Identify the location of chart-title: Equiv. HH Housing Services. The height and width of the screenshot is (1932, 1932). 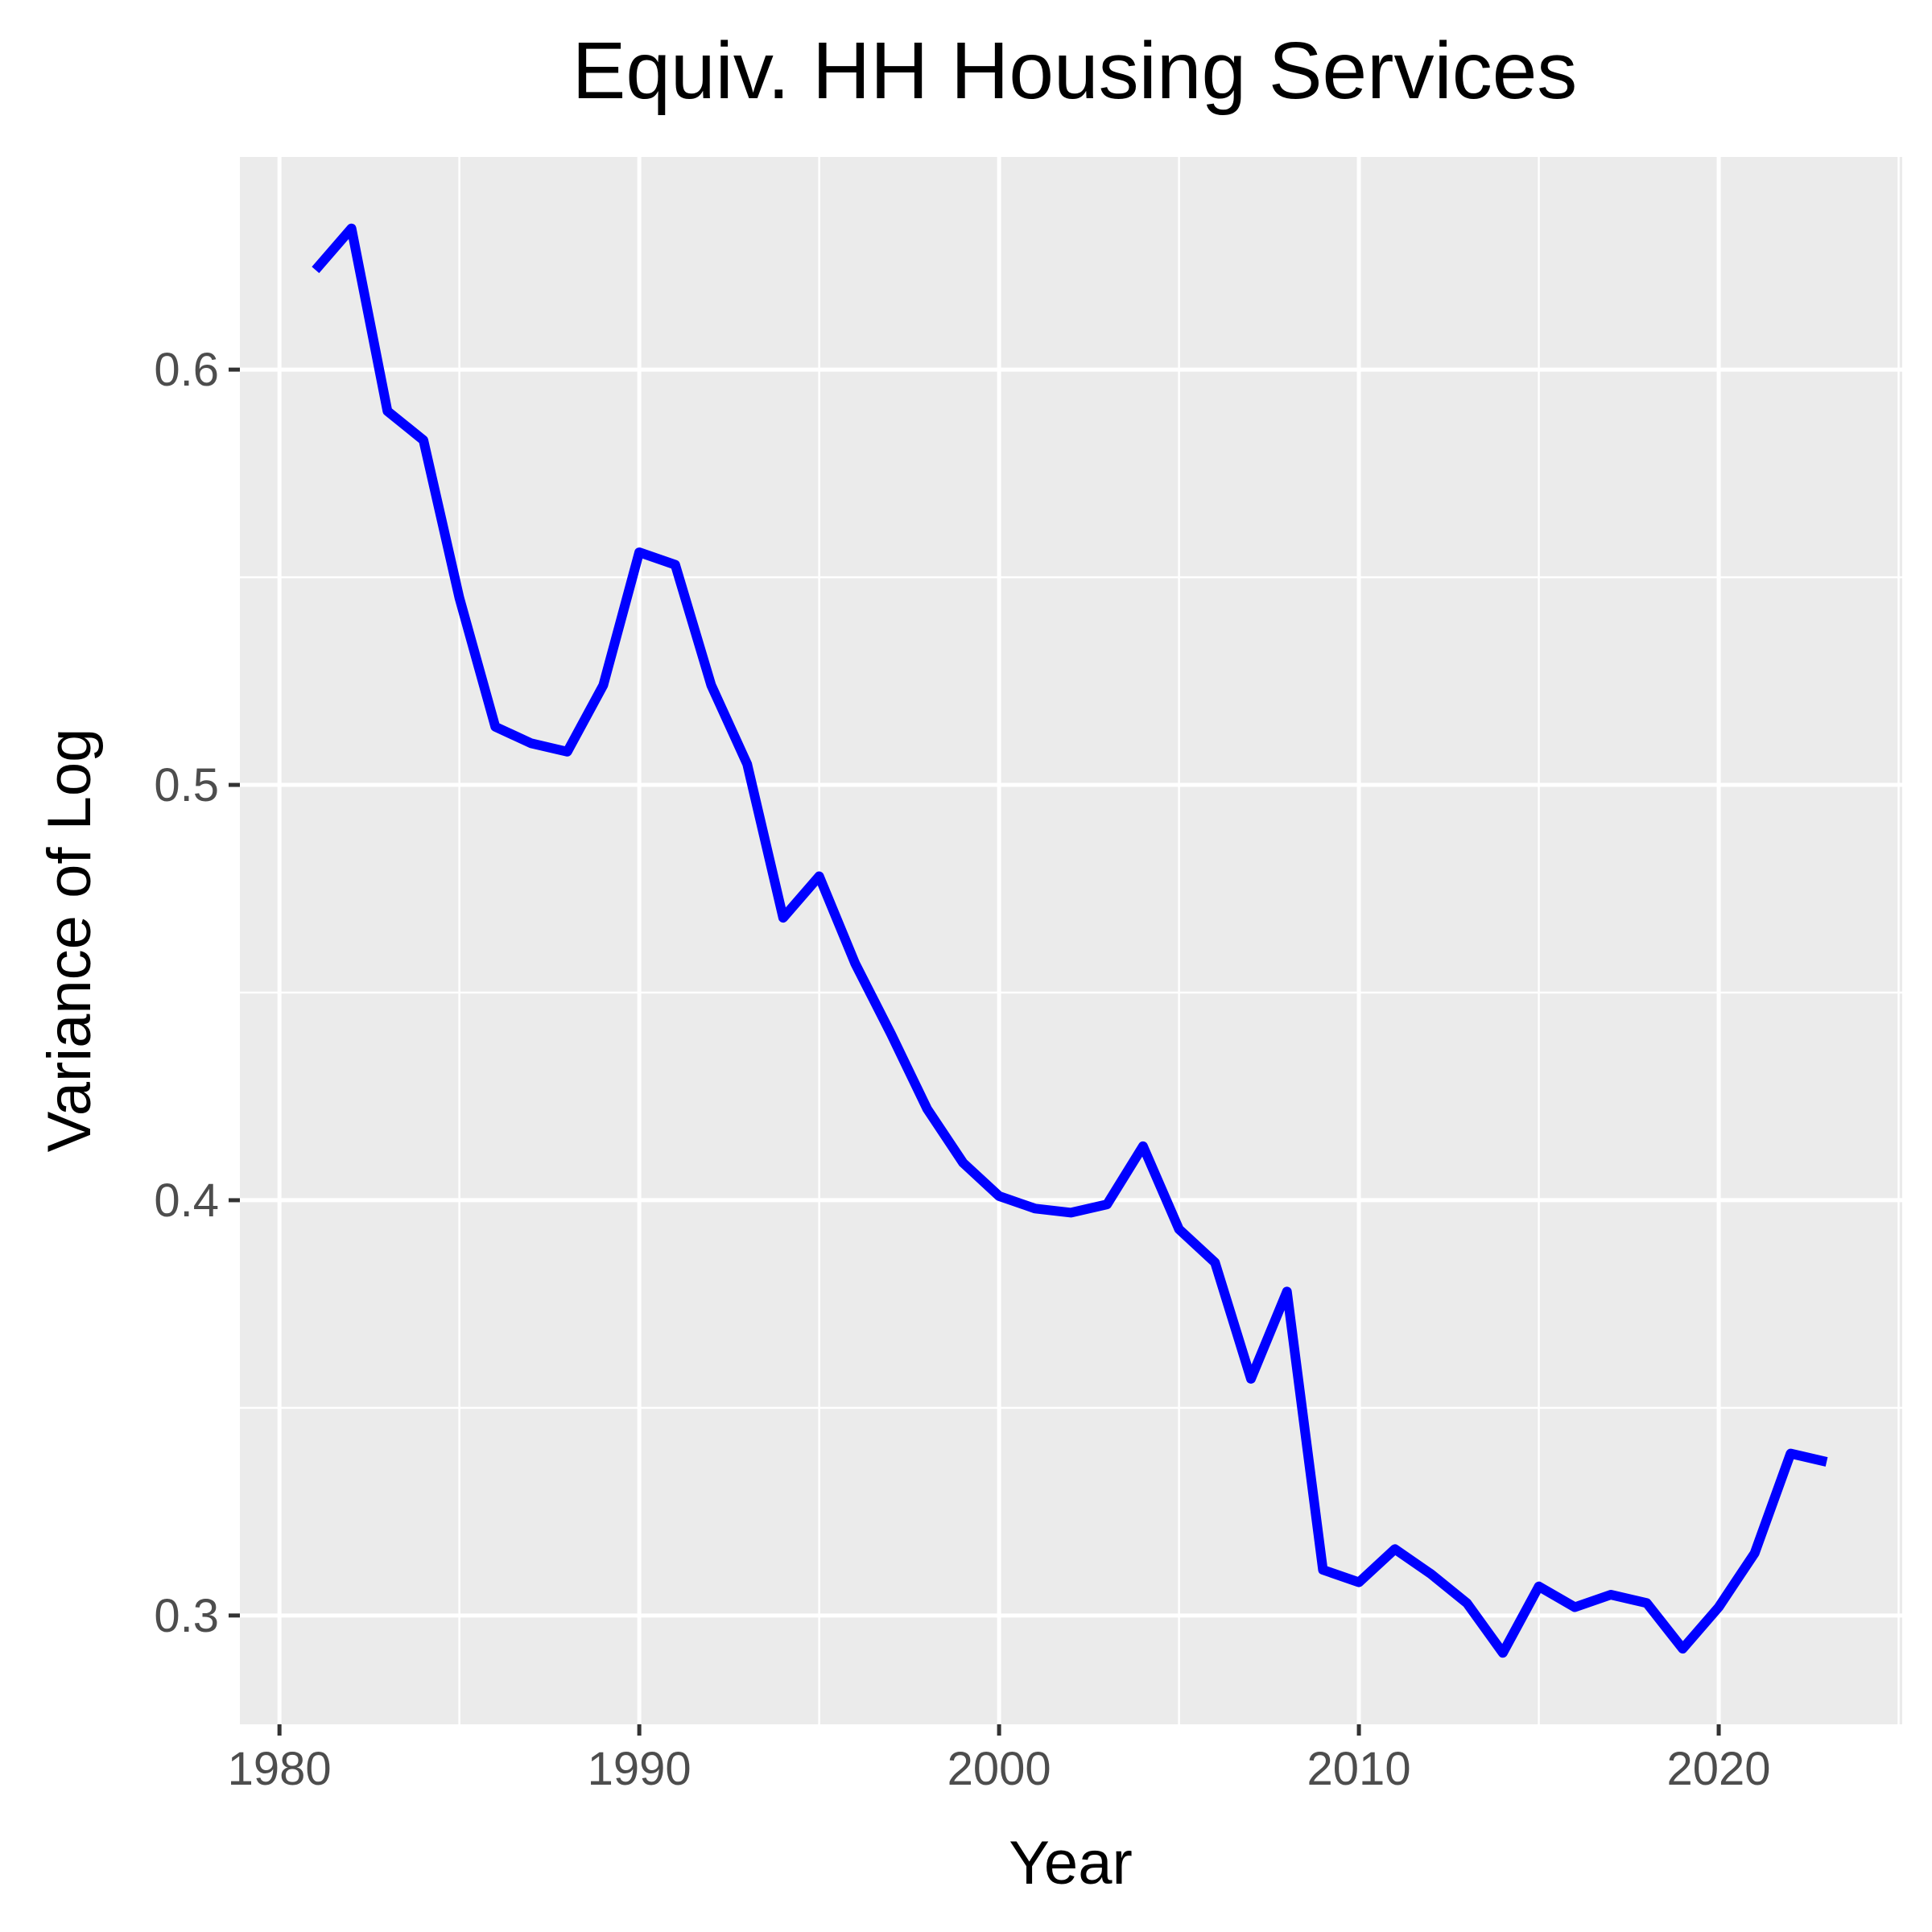
(1075, 71).